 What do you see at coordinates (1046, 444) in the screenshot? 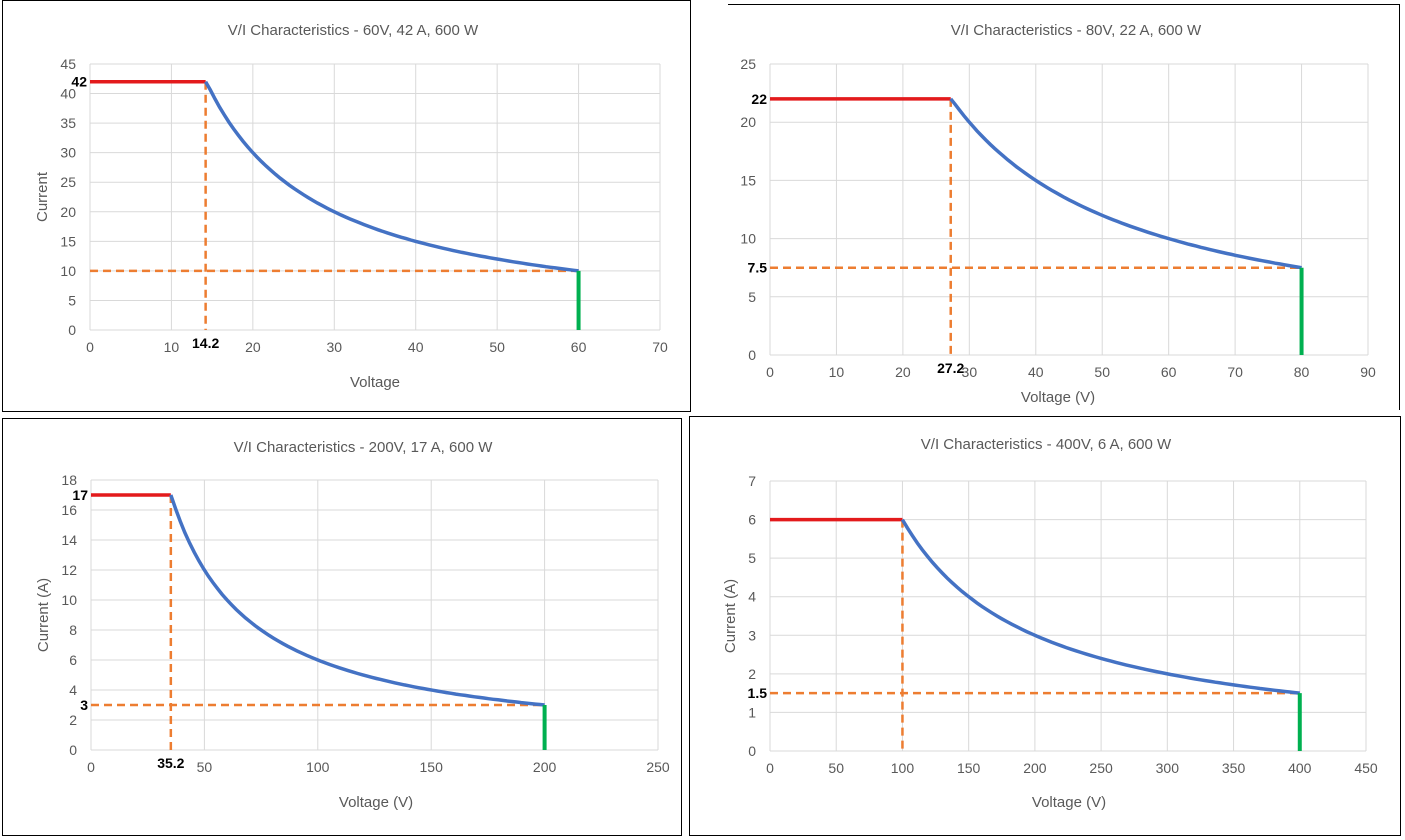
I see `chart-title: V/I Characteristics - 400V, 6 A, 600 W` at bounding box center [1046, 444].